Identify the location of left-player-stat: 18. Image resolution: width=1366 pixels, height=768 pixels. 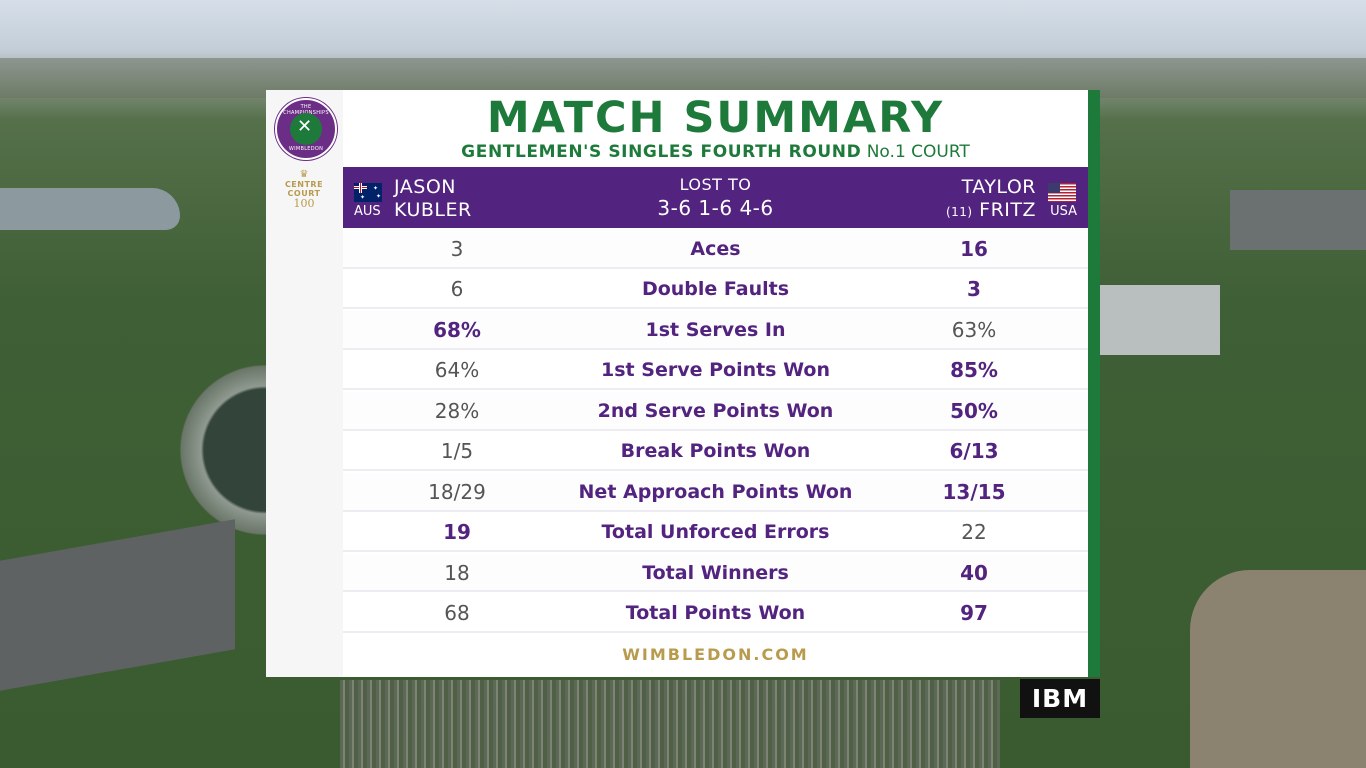
(457, 572).